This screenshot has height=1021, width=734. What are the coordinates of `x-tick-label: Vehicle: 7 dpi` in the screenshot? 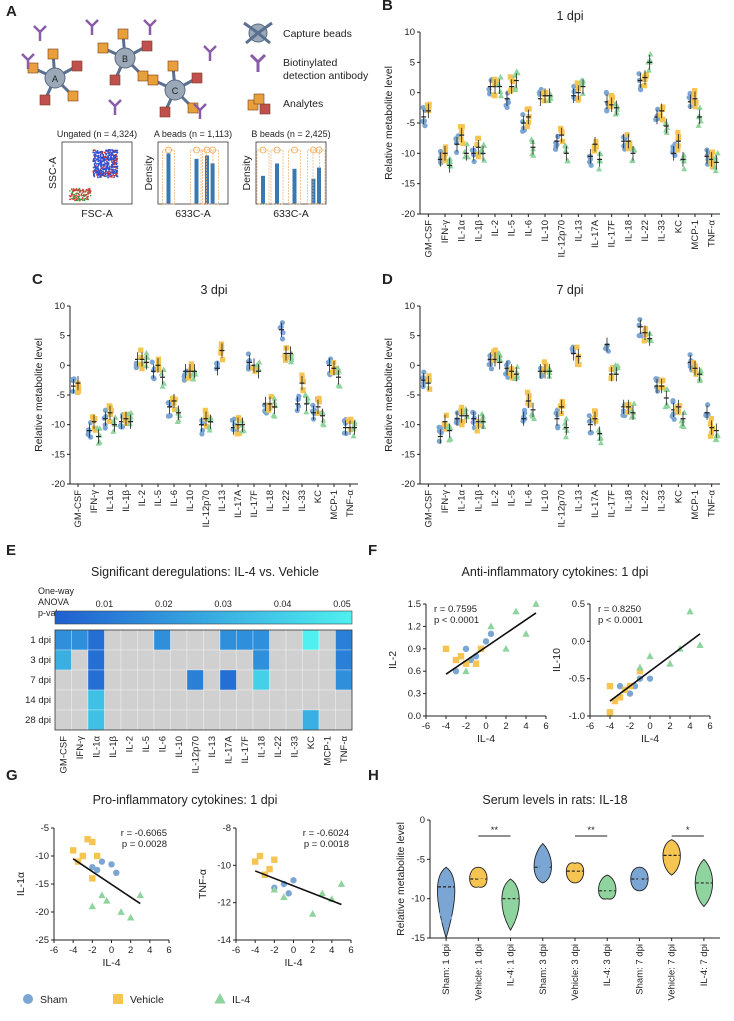 It's located at (672, 972).